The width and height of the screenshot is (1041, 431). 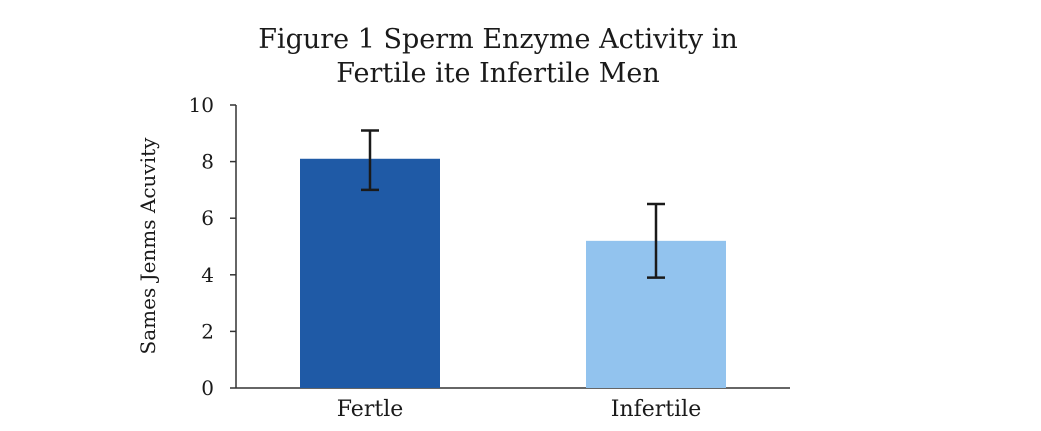 What do you see at coordinates (207, 331) in the screenshot?
I see `y-tick-label: 2` at bounding box center [207, 331].